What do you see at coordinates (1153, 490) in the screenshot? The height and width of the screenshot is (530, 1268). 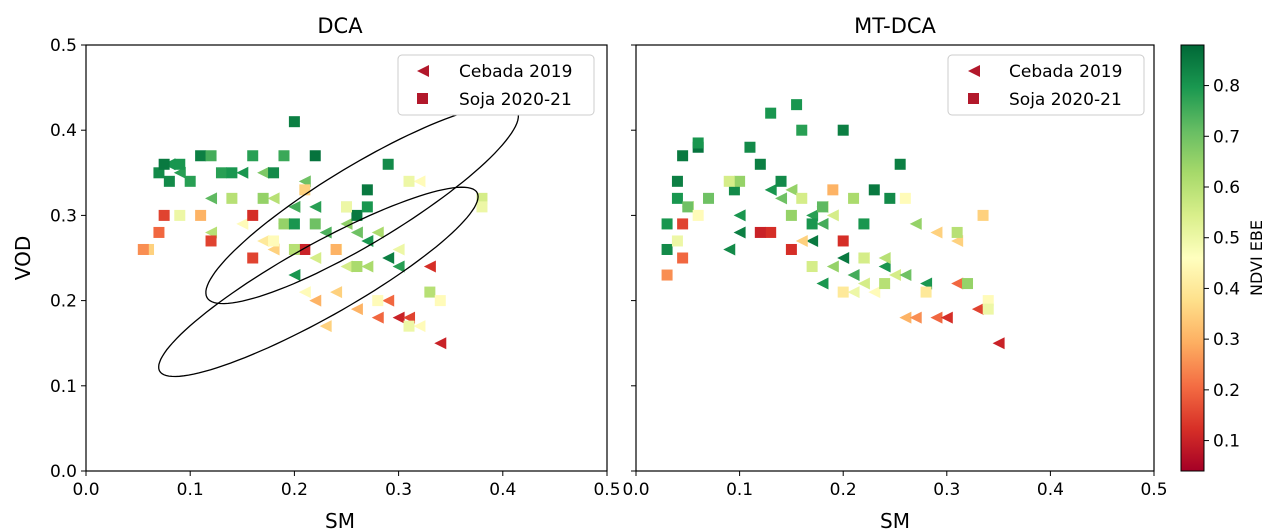 I see `mt-dca-x-tick-label: 0.5` at bounding box center [1153, 490].